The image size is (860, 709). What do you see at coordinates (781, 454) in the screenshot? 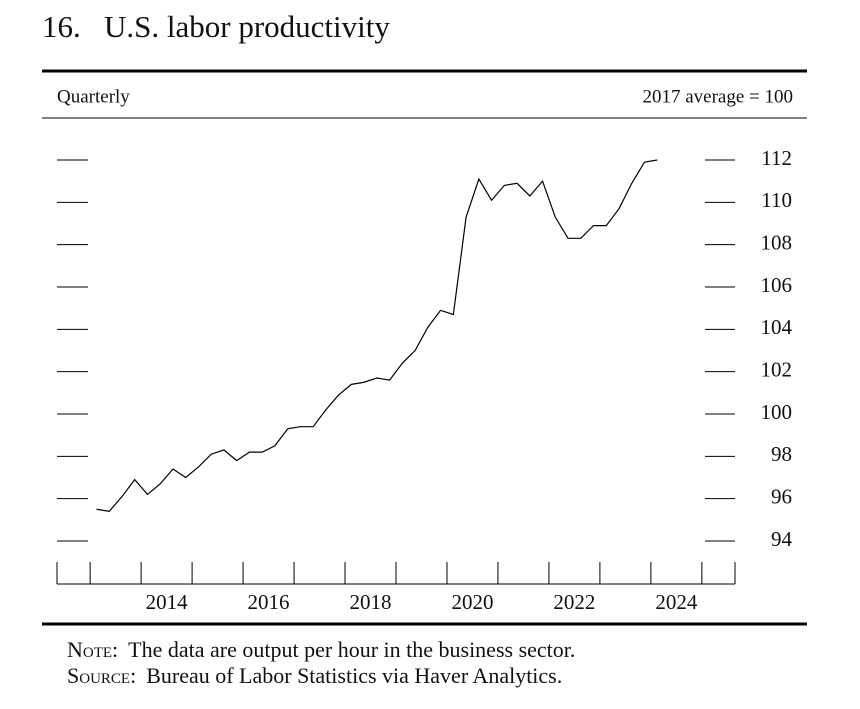
I see `y-tick-label: 98` at bounding box center [781, 454].